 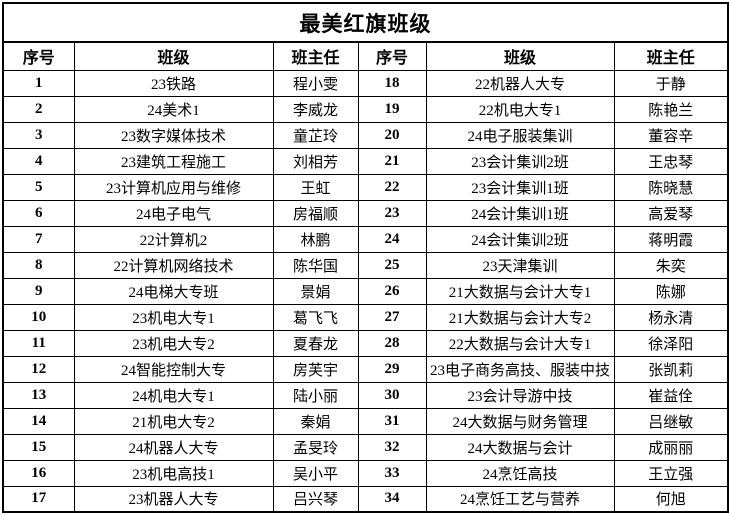 I want to click on title-row: 最美红旗班级, so click(x=365, y=22).